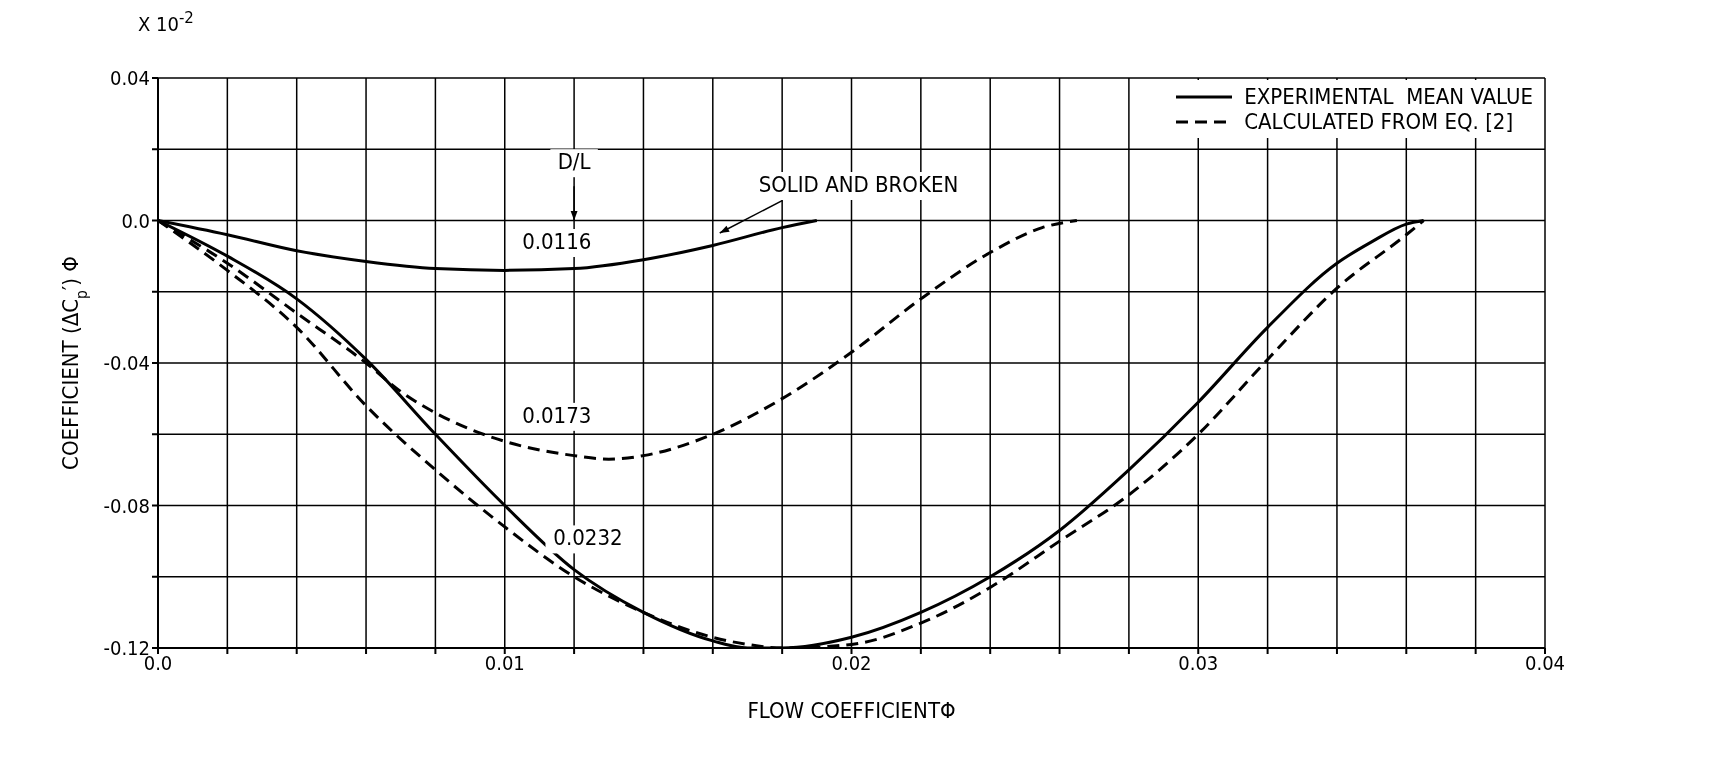 Image resolution: width=1733 pixels, height=767 pixels. I want to click on x-tick-label: 0.02, so click(851, 663).